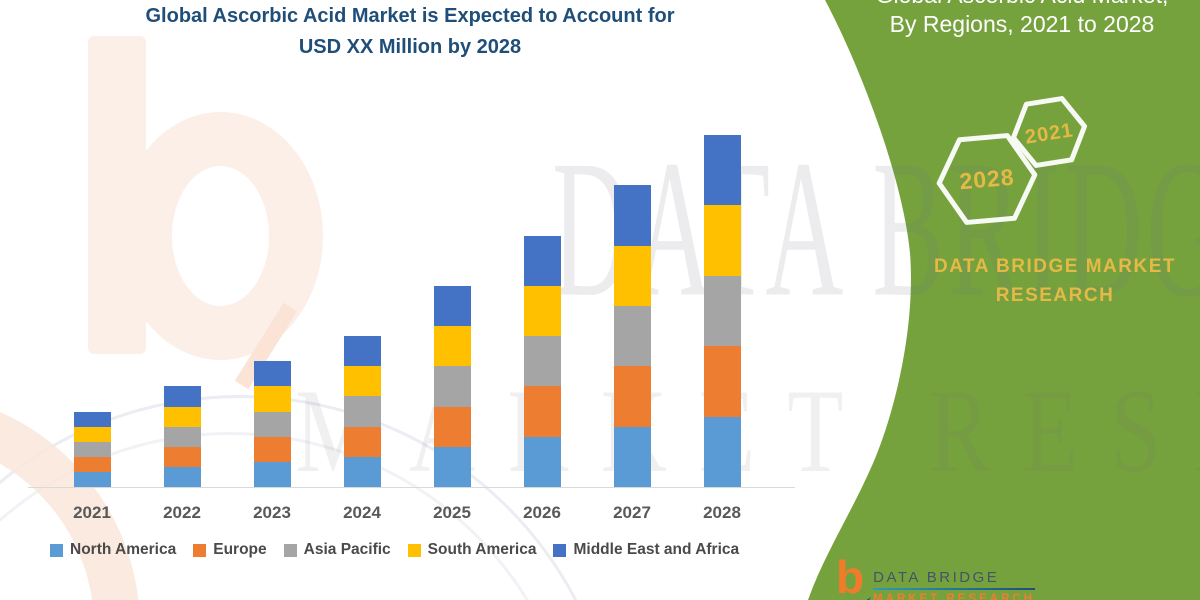 The image size is (1200, 600). What do you see at coordinates (182, 456) in the screenshot?
I see `bar-segment-europe-2022` at bounding box center [182, 456].